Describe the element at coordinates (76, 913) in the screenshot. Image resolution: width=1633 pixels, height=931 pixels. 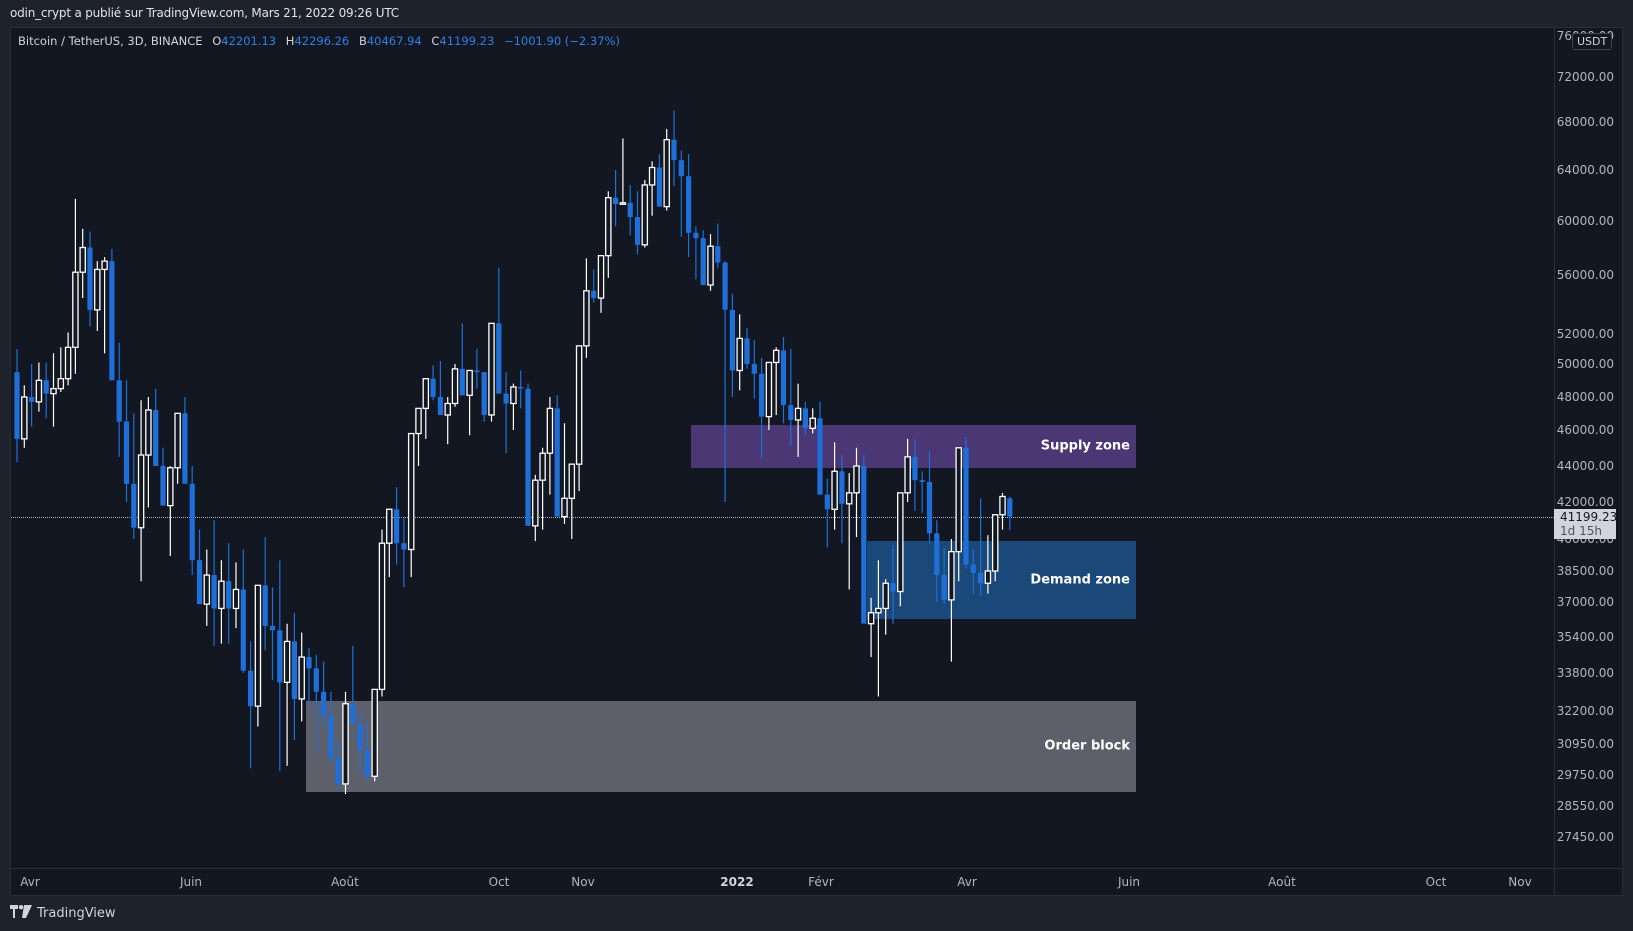
I see `brand-name: TradingView` at that location.